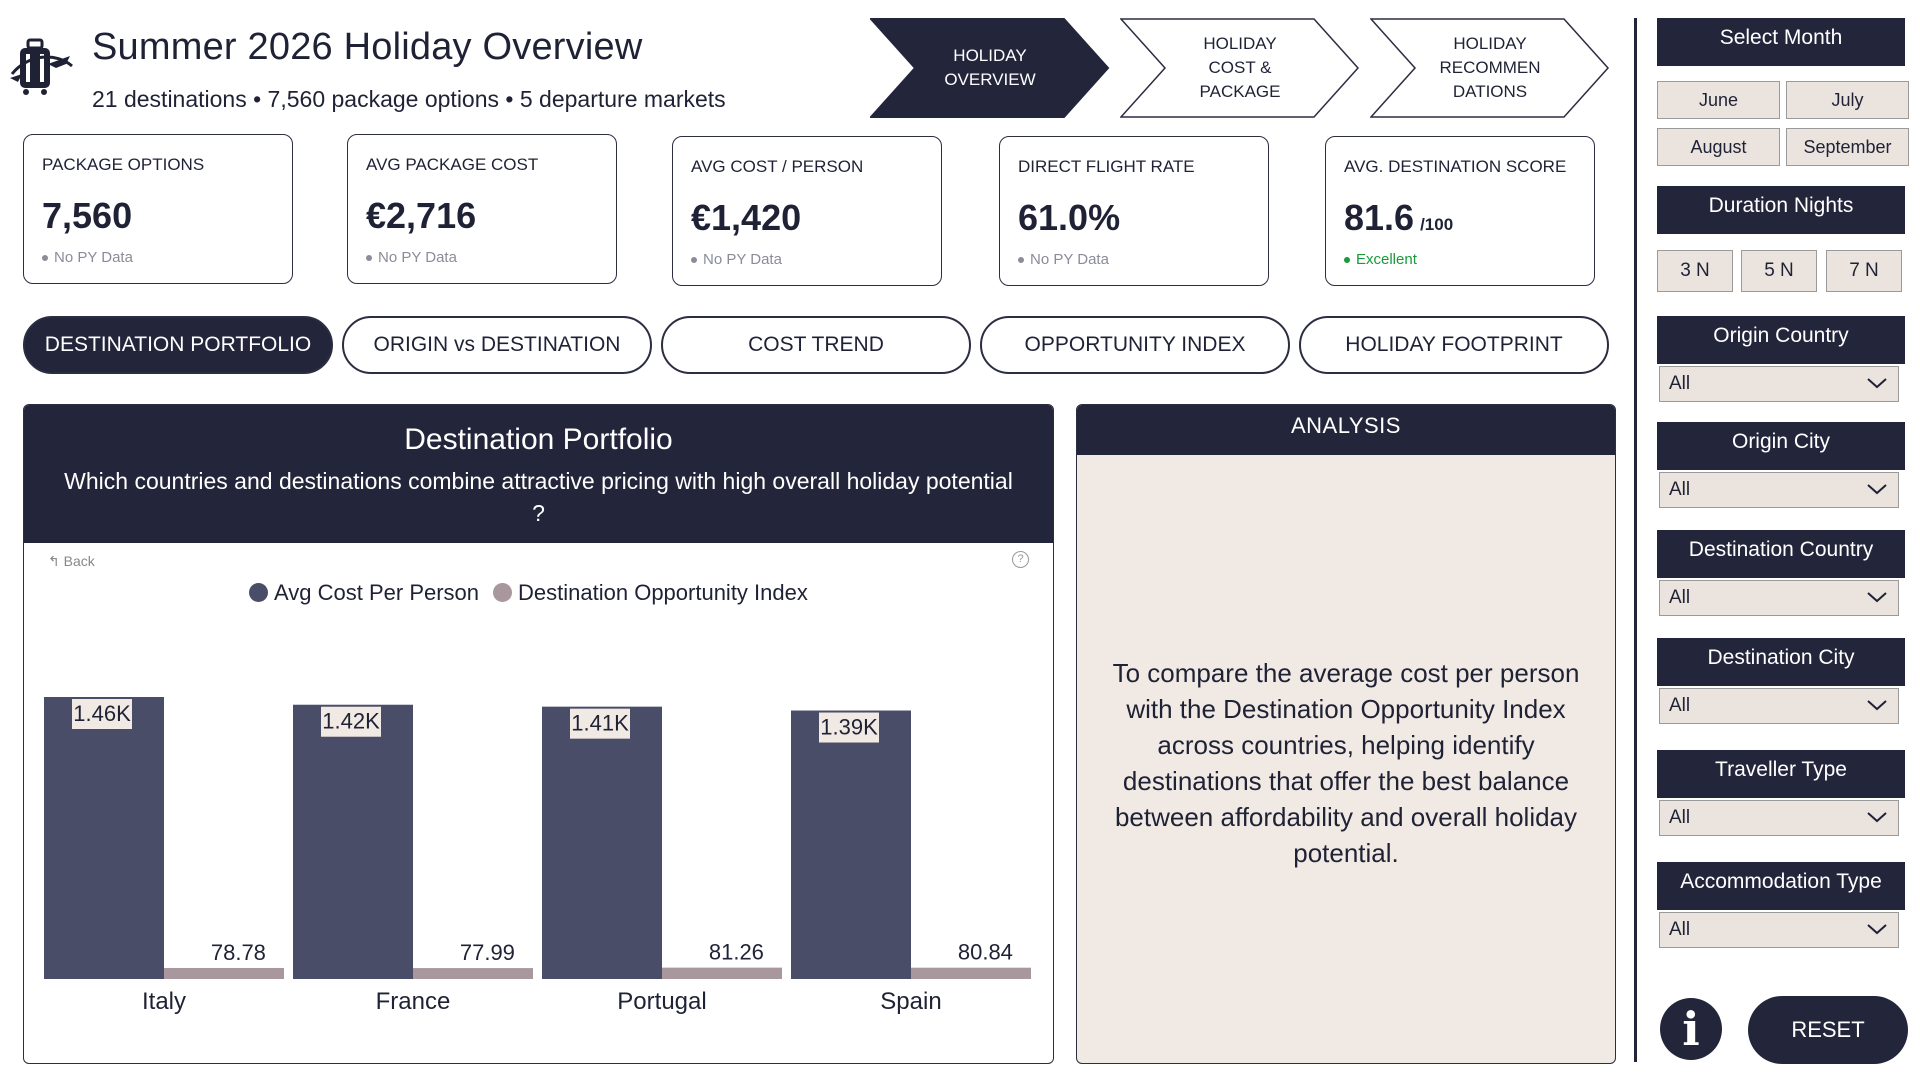 The image size is (1920, 1080). I want to click on filter-title-month: Select Month, so click(1781, 42).